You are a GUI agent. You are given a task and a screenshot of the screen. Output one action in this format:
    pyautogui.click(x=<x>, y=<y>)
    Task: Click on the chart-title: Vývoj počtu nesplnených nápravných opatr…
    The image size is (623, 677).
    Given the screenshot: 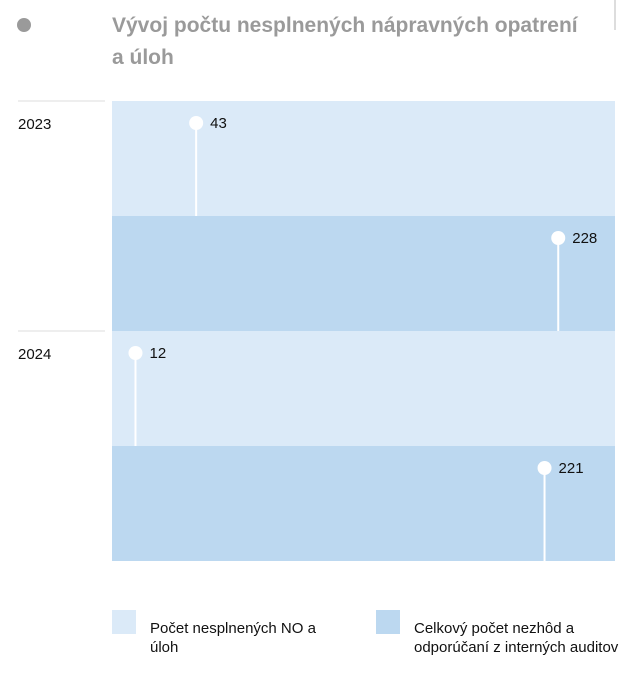 What is the action you would take?
    pyautogui.click(x=345, y=41)
    